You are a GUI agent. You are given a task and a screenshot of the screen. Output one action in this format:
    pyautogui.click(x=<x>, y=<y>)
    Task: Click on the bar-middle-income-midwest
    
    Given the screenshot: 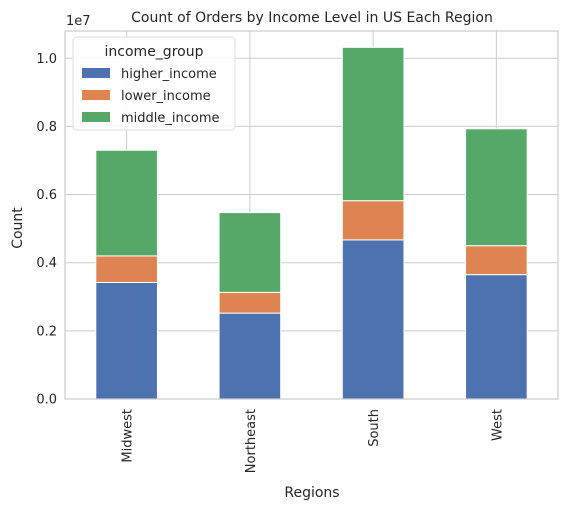 What is the action you would take?
    pyautogui.click(x=126, y=203)
    